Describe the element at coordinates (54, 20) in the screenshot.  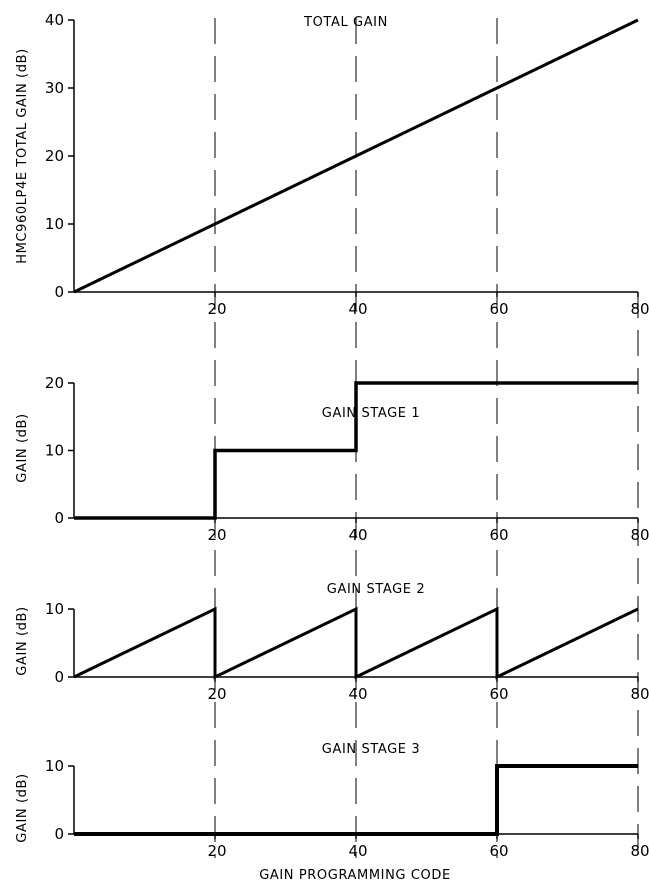
I see `y-tick-label: 40` at that location.